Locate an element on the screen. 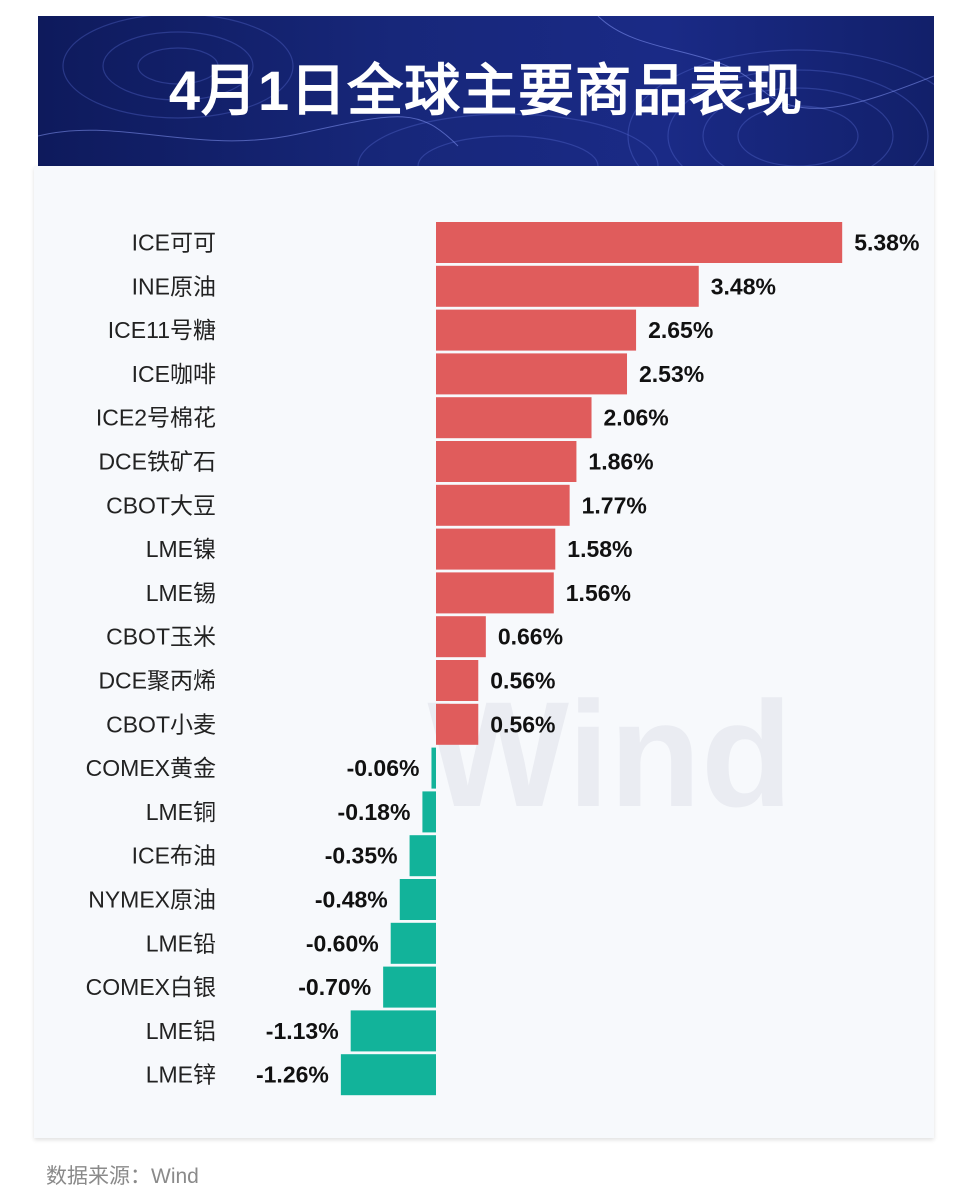 This screenshot has width=966, height=1201. value-label: 2.53% is located at coordinates (671, 374).